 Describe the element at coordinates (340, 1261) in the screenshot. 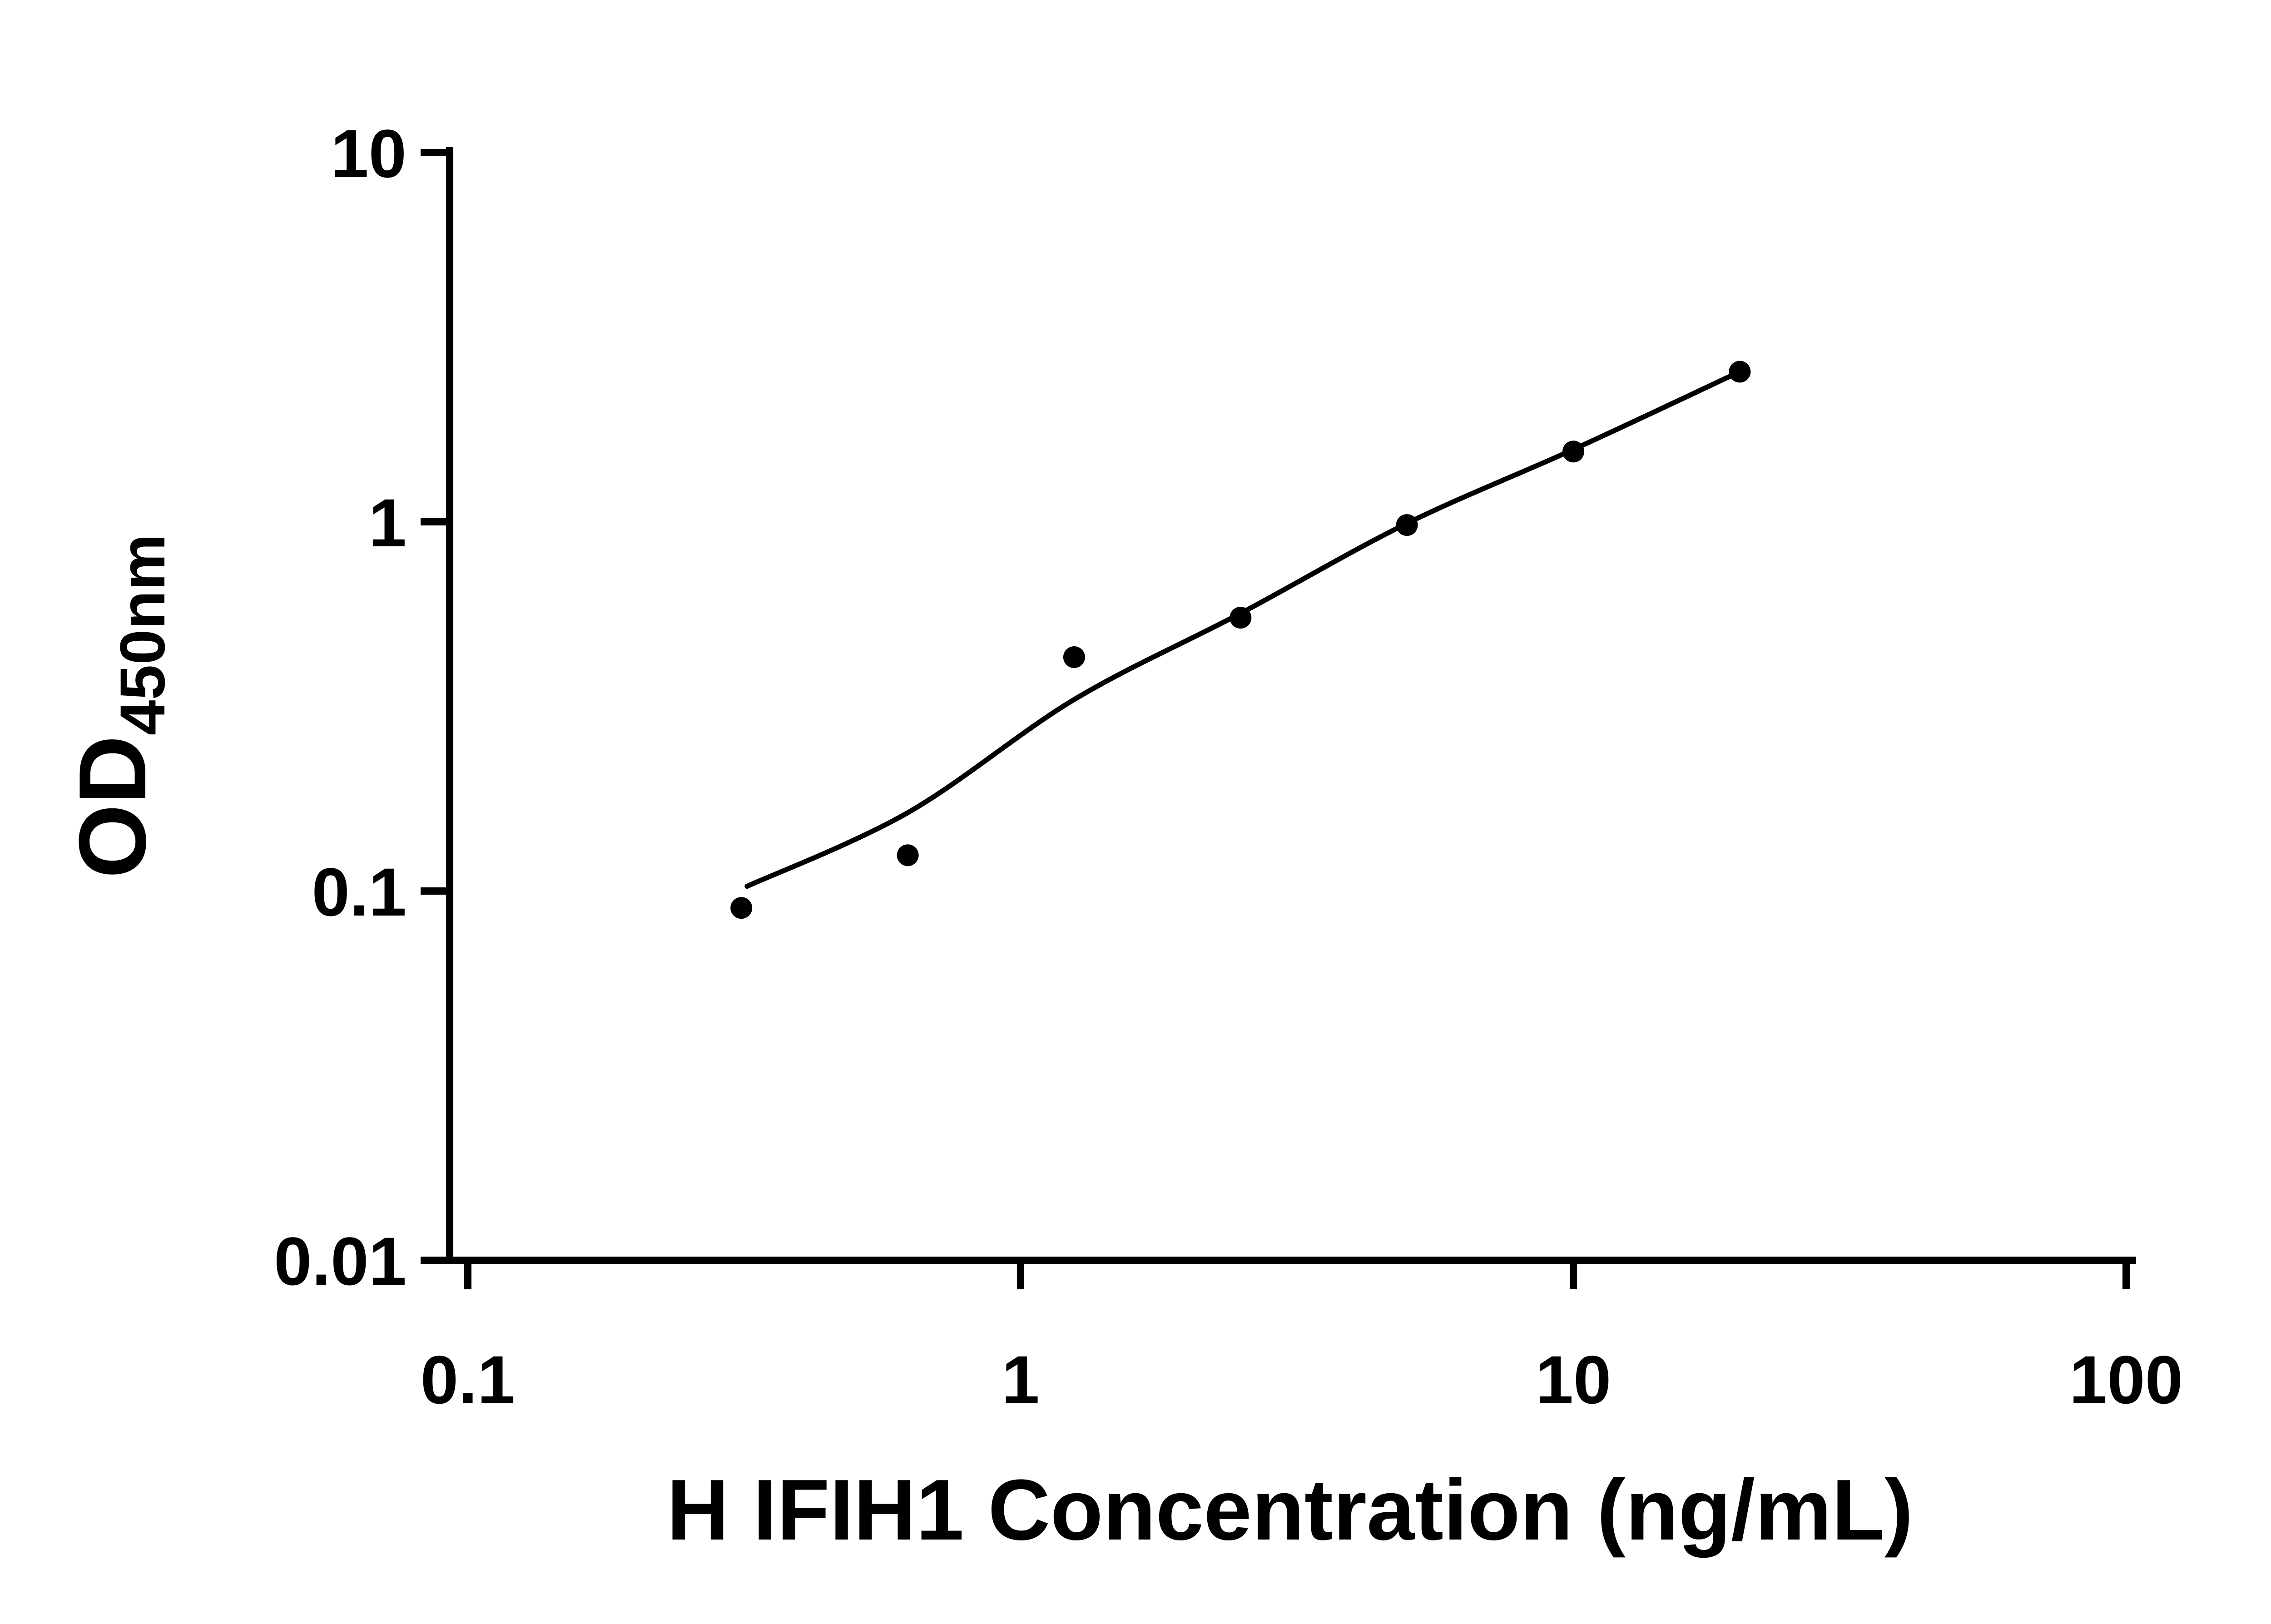

I see `y-tick-label: 0.01` at that location.